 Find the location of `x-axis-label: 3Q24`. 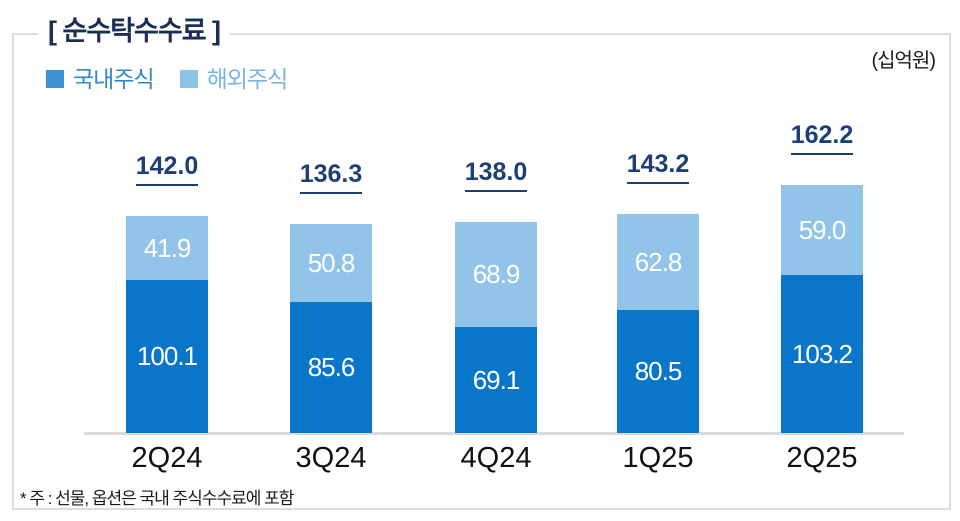

x-axis-label: 3Q24 is located at coordinates (331, 458).